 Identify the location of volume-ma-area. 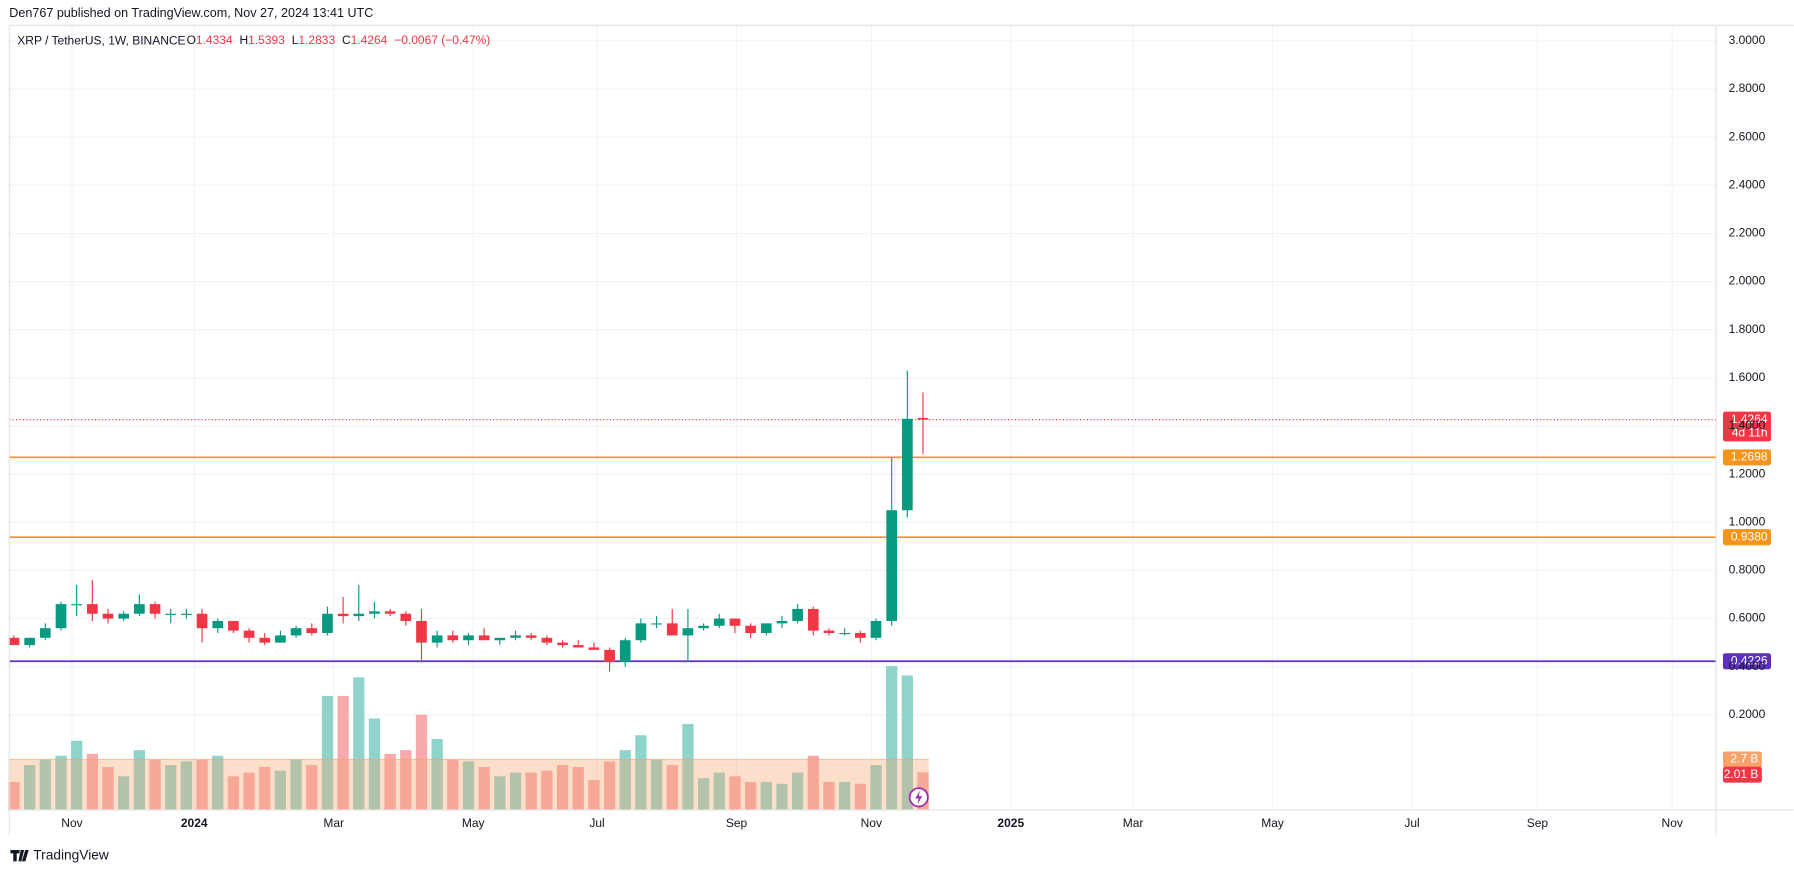
(468, 784).